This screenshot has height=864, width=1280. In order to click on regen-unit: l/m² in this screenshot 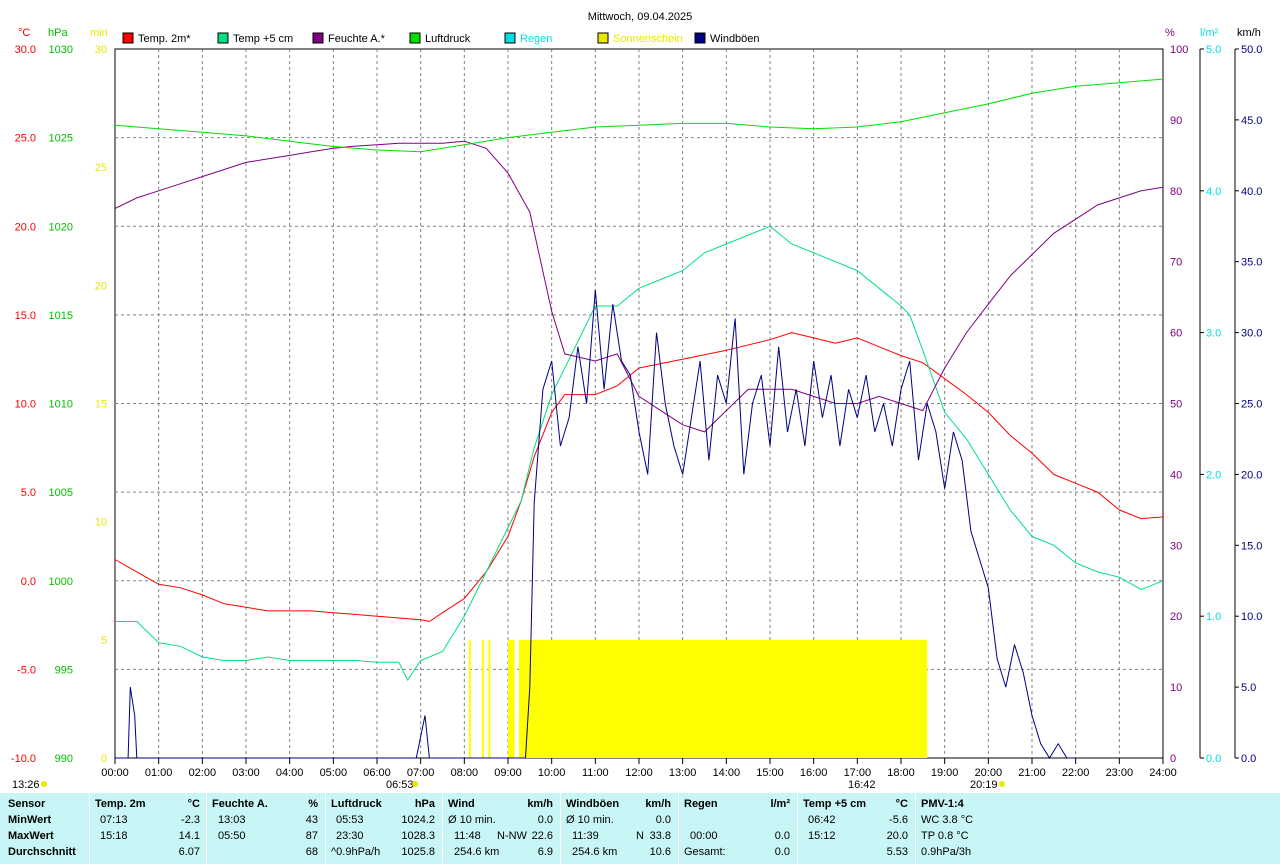, I will do `click(780, 804)`.